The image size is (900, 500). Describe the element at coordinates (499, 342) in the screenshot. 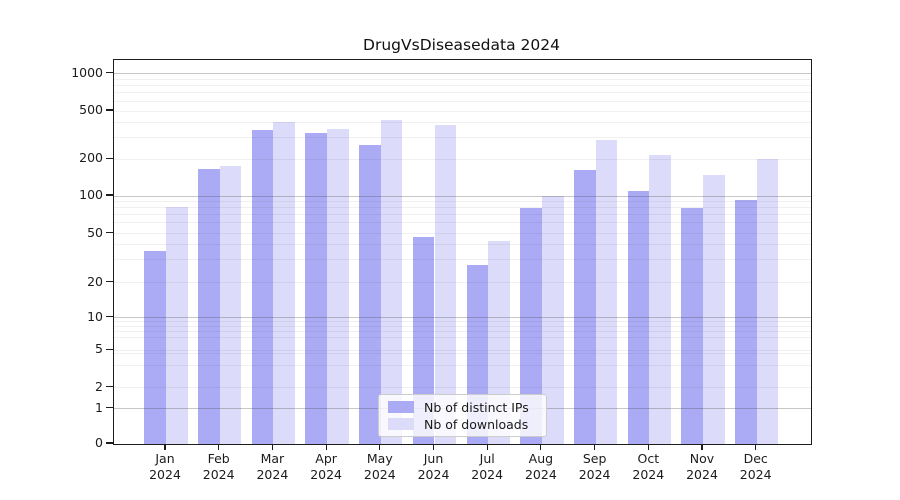

I see `bar-downloads-jul` at that location.